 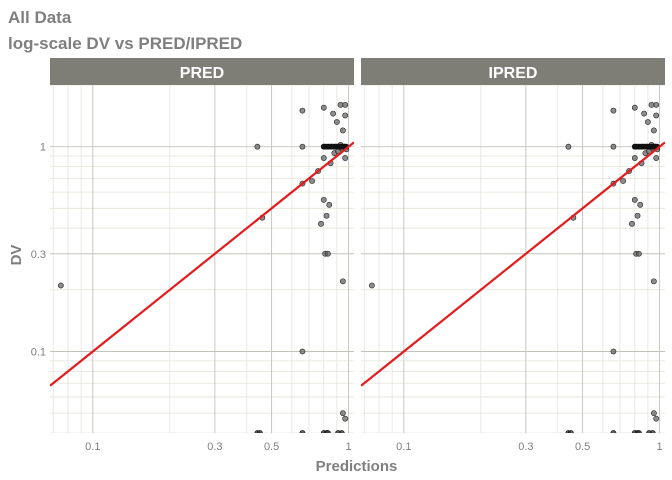 What do you see at coordinates (43, 148) in the screenshot?
I see `y-tick-label: 1` at bounding box center [43, 148].